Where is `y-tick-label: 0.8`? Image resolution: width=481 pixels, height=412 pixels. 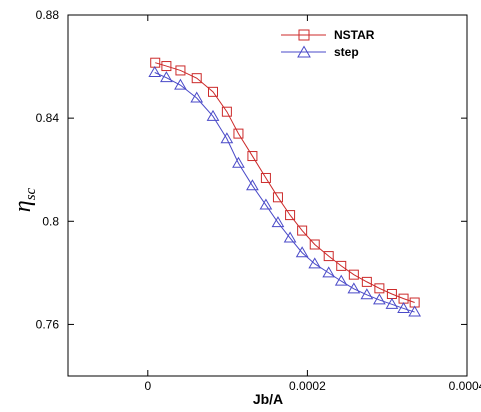
y-tick-label: 0.8 is located at coordinates (50, 221).